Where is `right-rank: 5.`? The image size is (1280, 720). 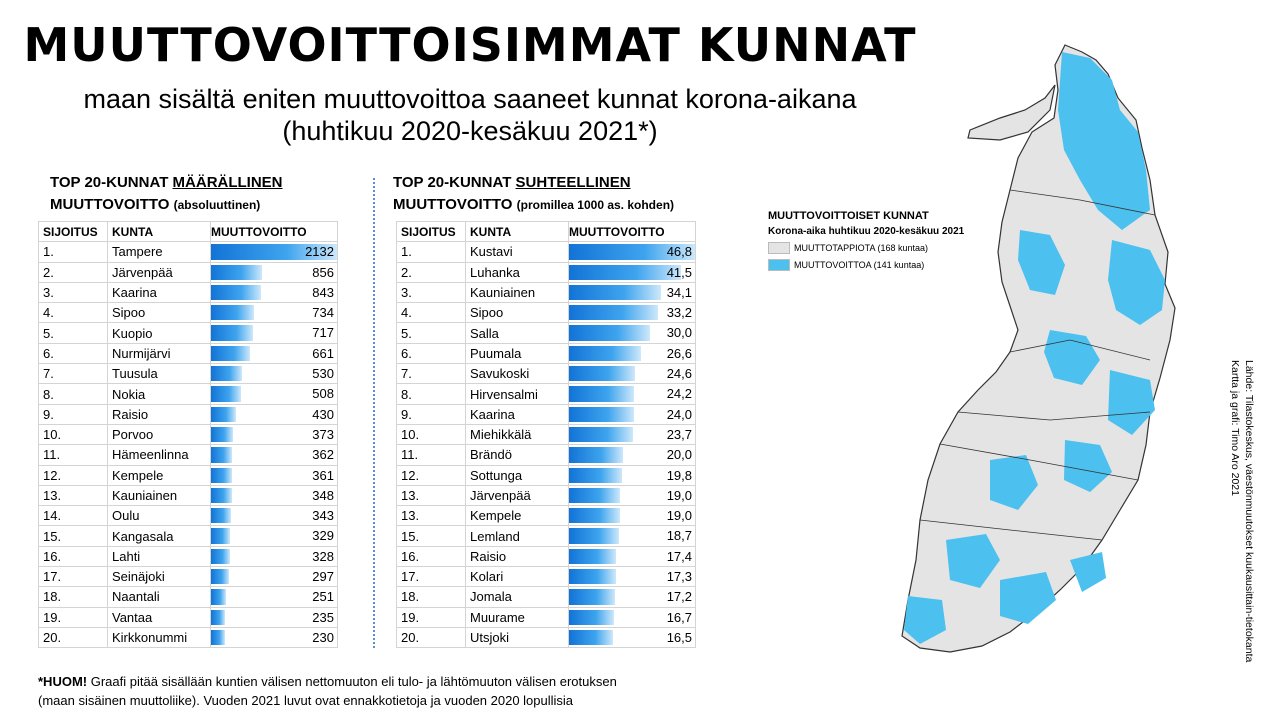 right-rank: 5. is located at coordinates (431, 333).